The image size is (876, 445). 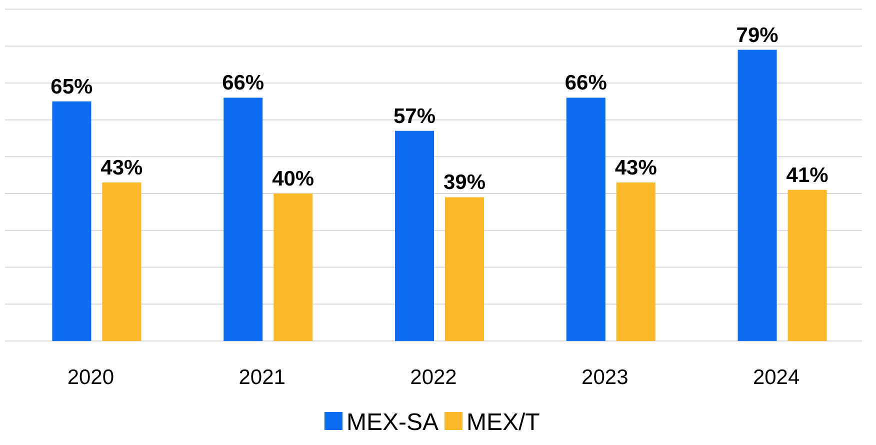 What do you see at coordinates (293, 179) in the screenshot?
I see `data-label: 40%` at bounding box center [293, 179].